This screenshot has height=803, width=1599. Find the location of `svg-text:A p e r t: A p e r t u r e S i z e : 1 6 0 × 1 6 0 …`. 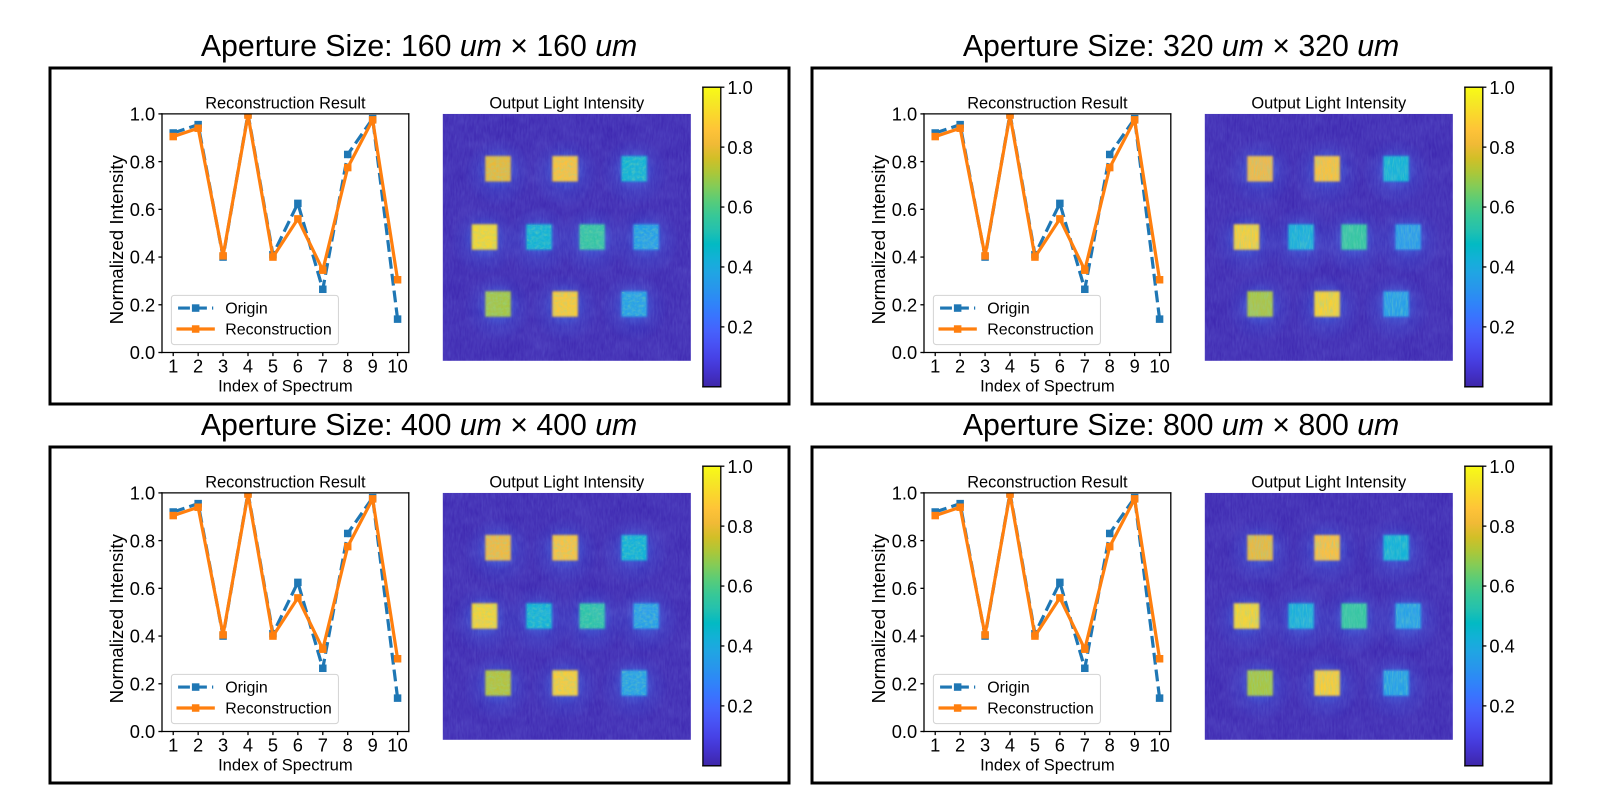

svg-text:A p e r t: A p e r t u r e S i z e : 1 6 0 × 1 6 0 … is located at coordinates (419, 46).